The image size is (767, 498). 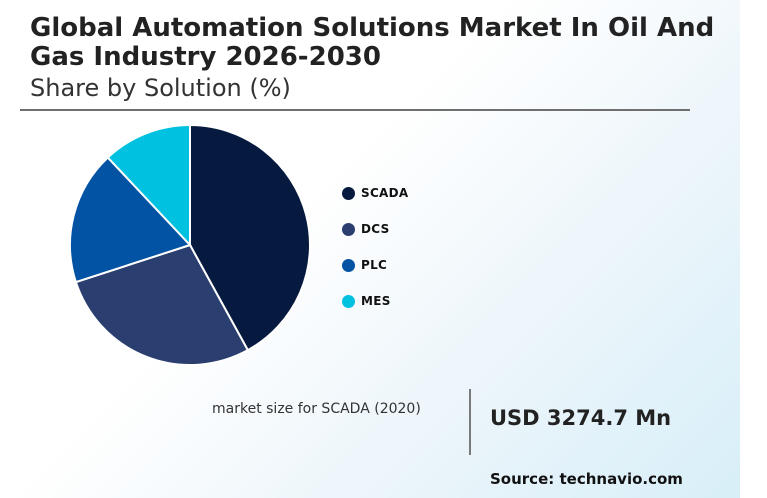 I want to click on chart-legend: SCADA DCS PLC MES, so click(x=375, y=247).